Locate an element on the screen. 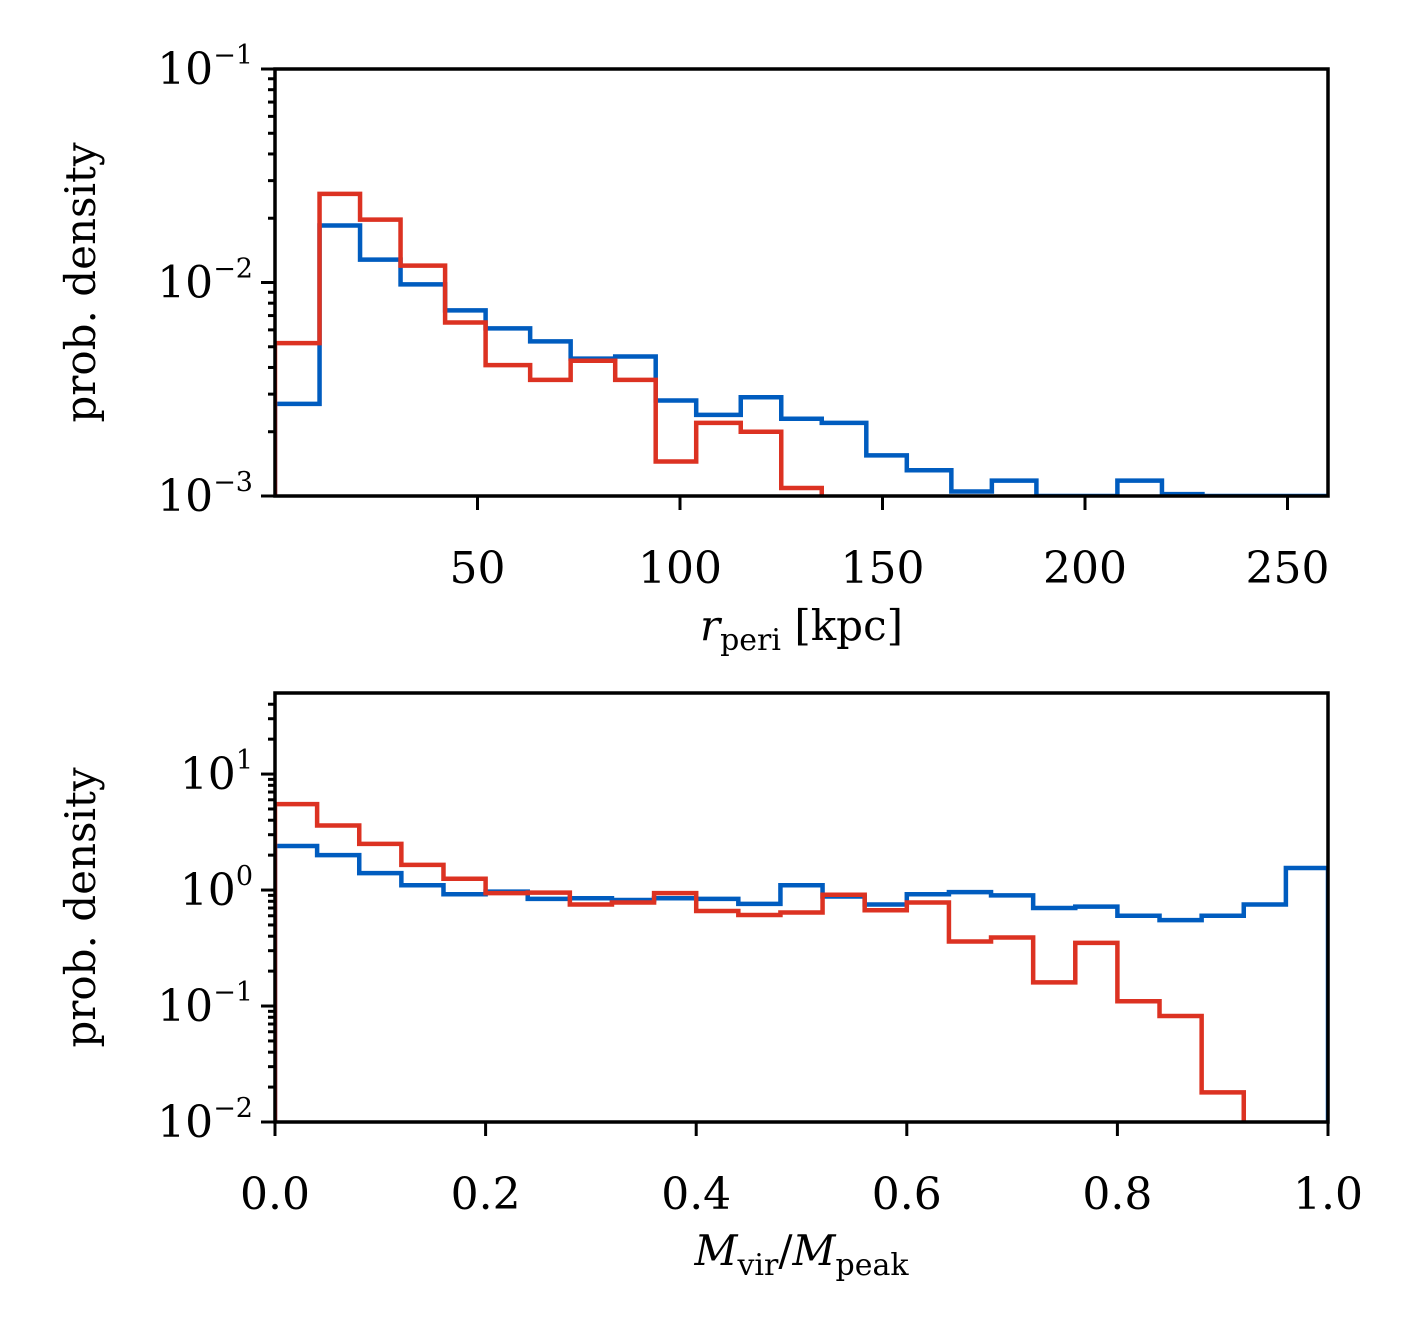 Image resolution: width=1413 pixels, height=1329 pixels. y-tick-label: 10⁻³ is located at coordinates (205, 494).